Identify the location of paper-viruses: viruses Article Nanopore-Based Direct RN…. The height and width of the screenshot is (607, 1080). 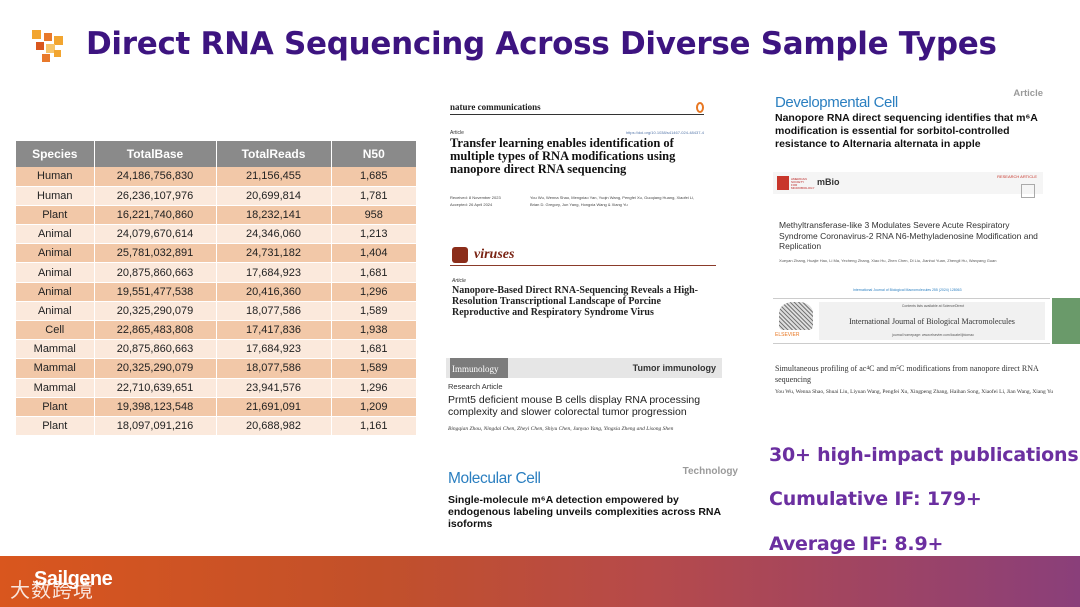
(581, 286).